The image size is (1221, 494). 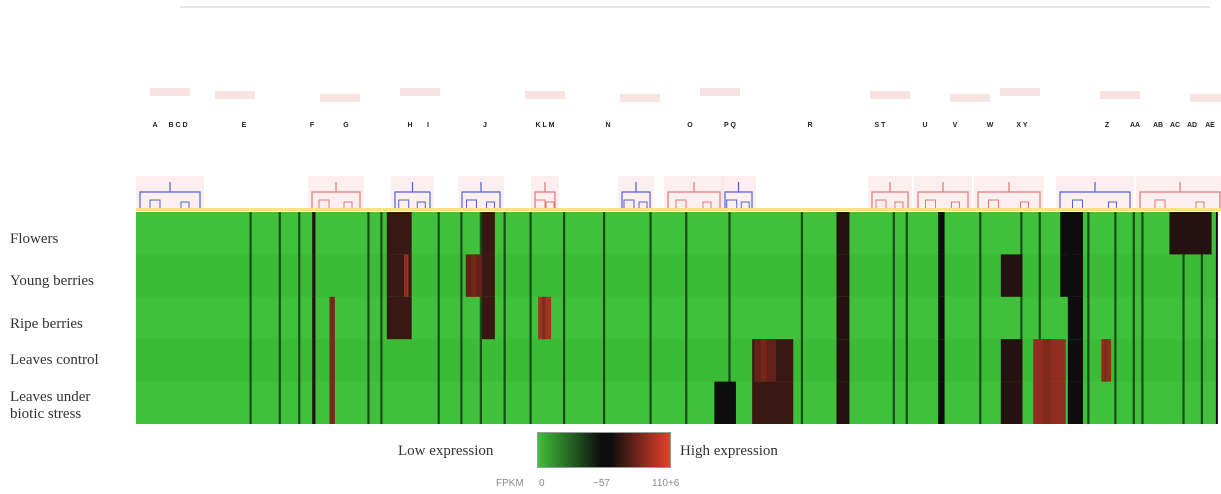 I want to click on top-border-line, so click(x=695, y=7).